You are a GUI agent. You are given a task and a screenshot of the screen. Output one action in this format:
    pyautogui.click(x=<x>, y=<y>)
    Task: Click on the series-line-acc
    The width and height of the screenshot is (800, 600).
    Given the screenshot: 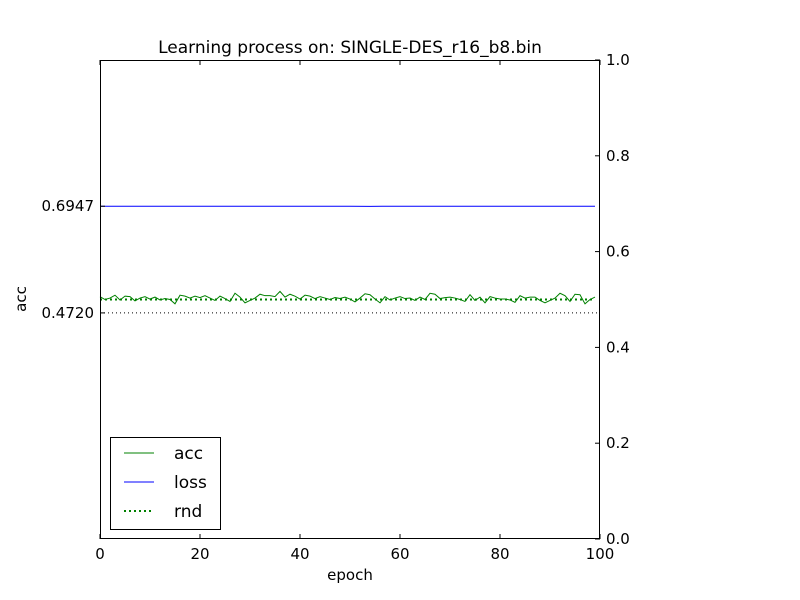 What is the action you would take?
    pyautogui.click(x=347, y=297)
    